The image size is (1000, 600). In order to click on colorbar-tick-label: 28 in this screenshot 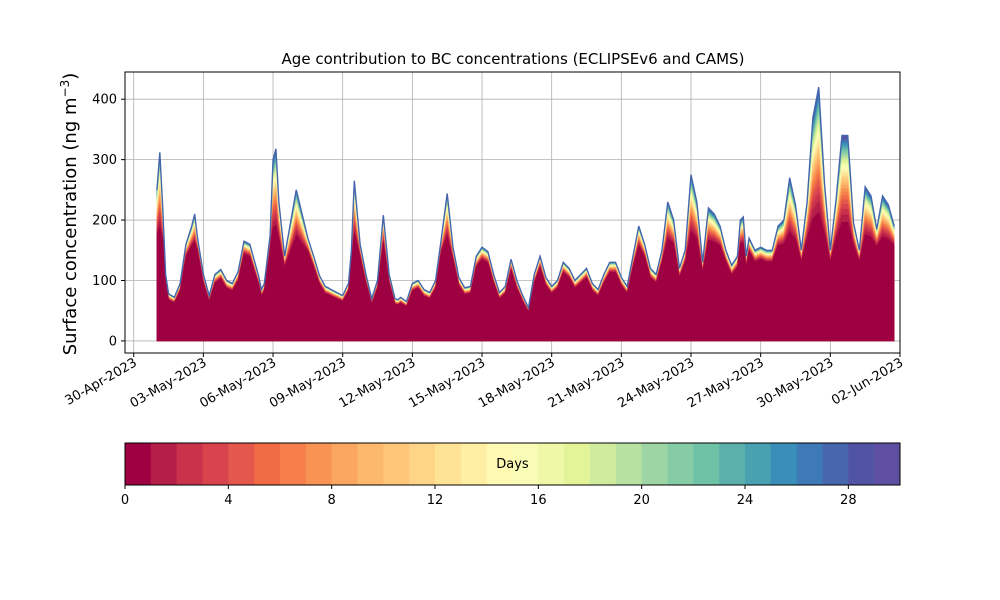, I will do `click(848, 500)`.